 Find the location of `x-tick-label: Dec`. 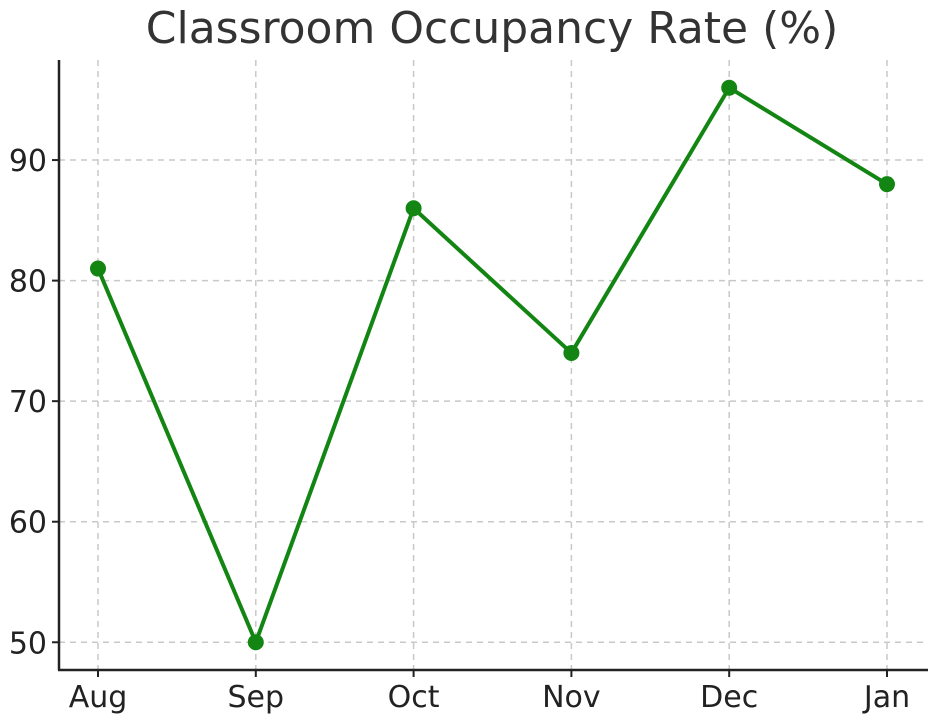

x-tick-label: Dec is located at coordinates (729, 697).